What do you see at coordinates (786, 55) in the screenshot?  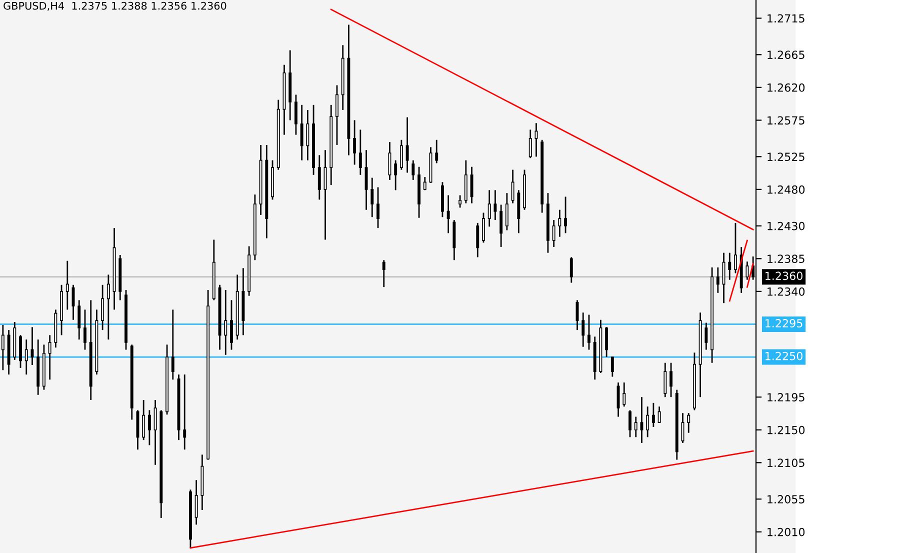 I see `y-tick-label: 1.2665` at bounding box center [786, 55].